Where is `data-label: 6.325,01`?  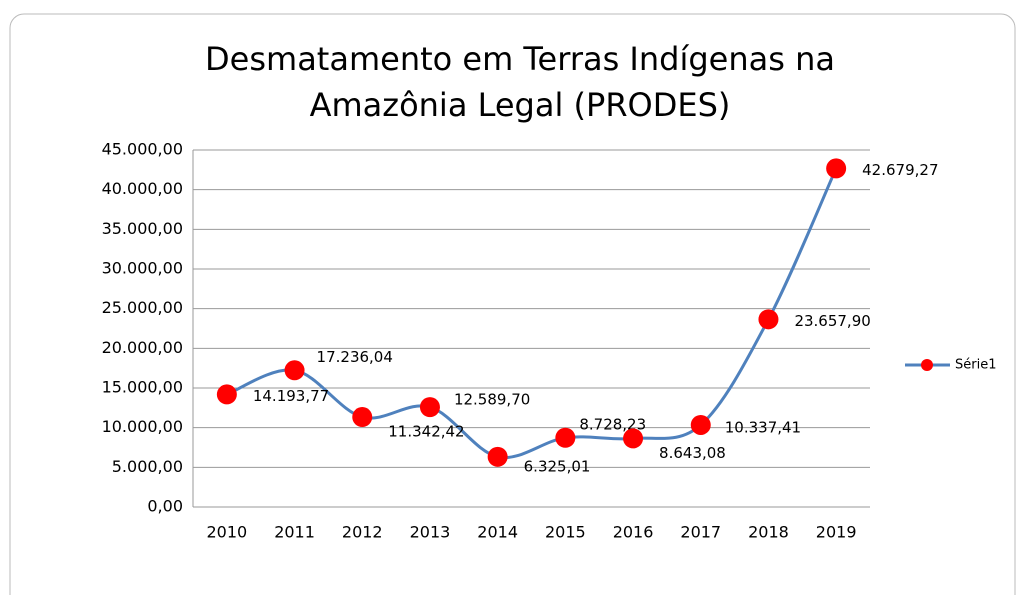
data-label: 6.325,01 is located at coordinates (557, 466).